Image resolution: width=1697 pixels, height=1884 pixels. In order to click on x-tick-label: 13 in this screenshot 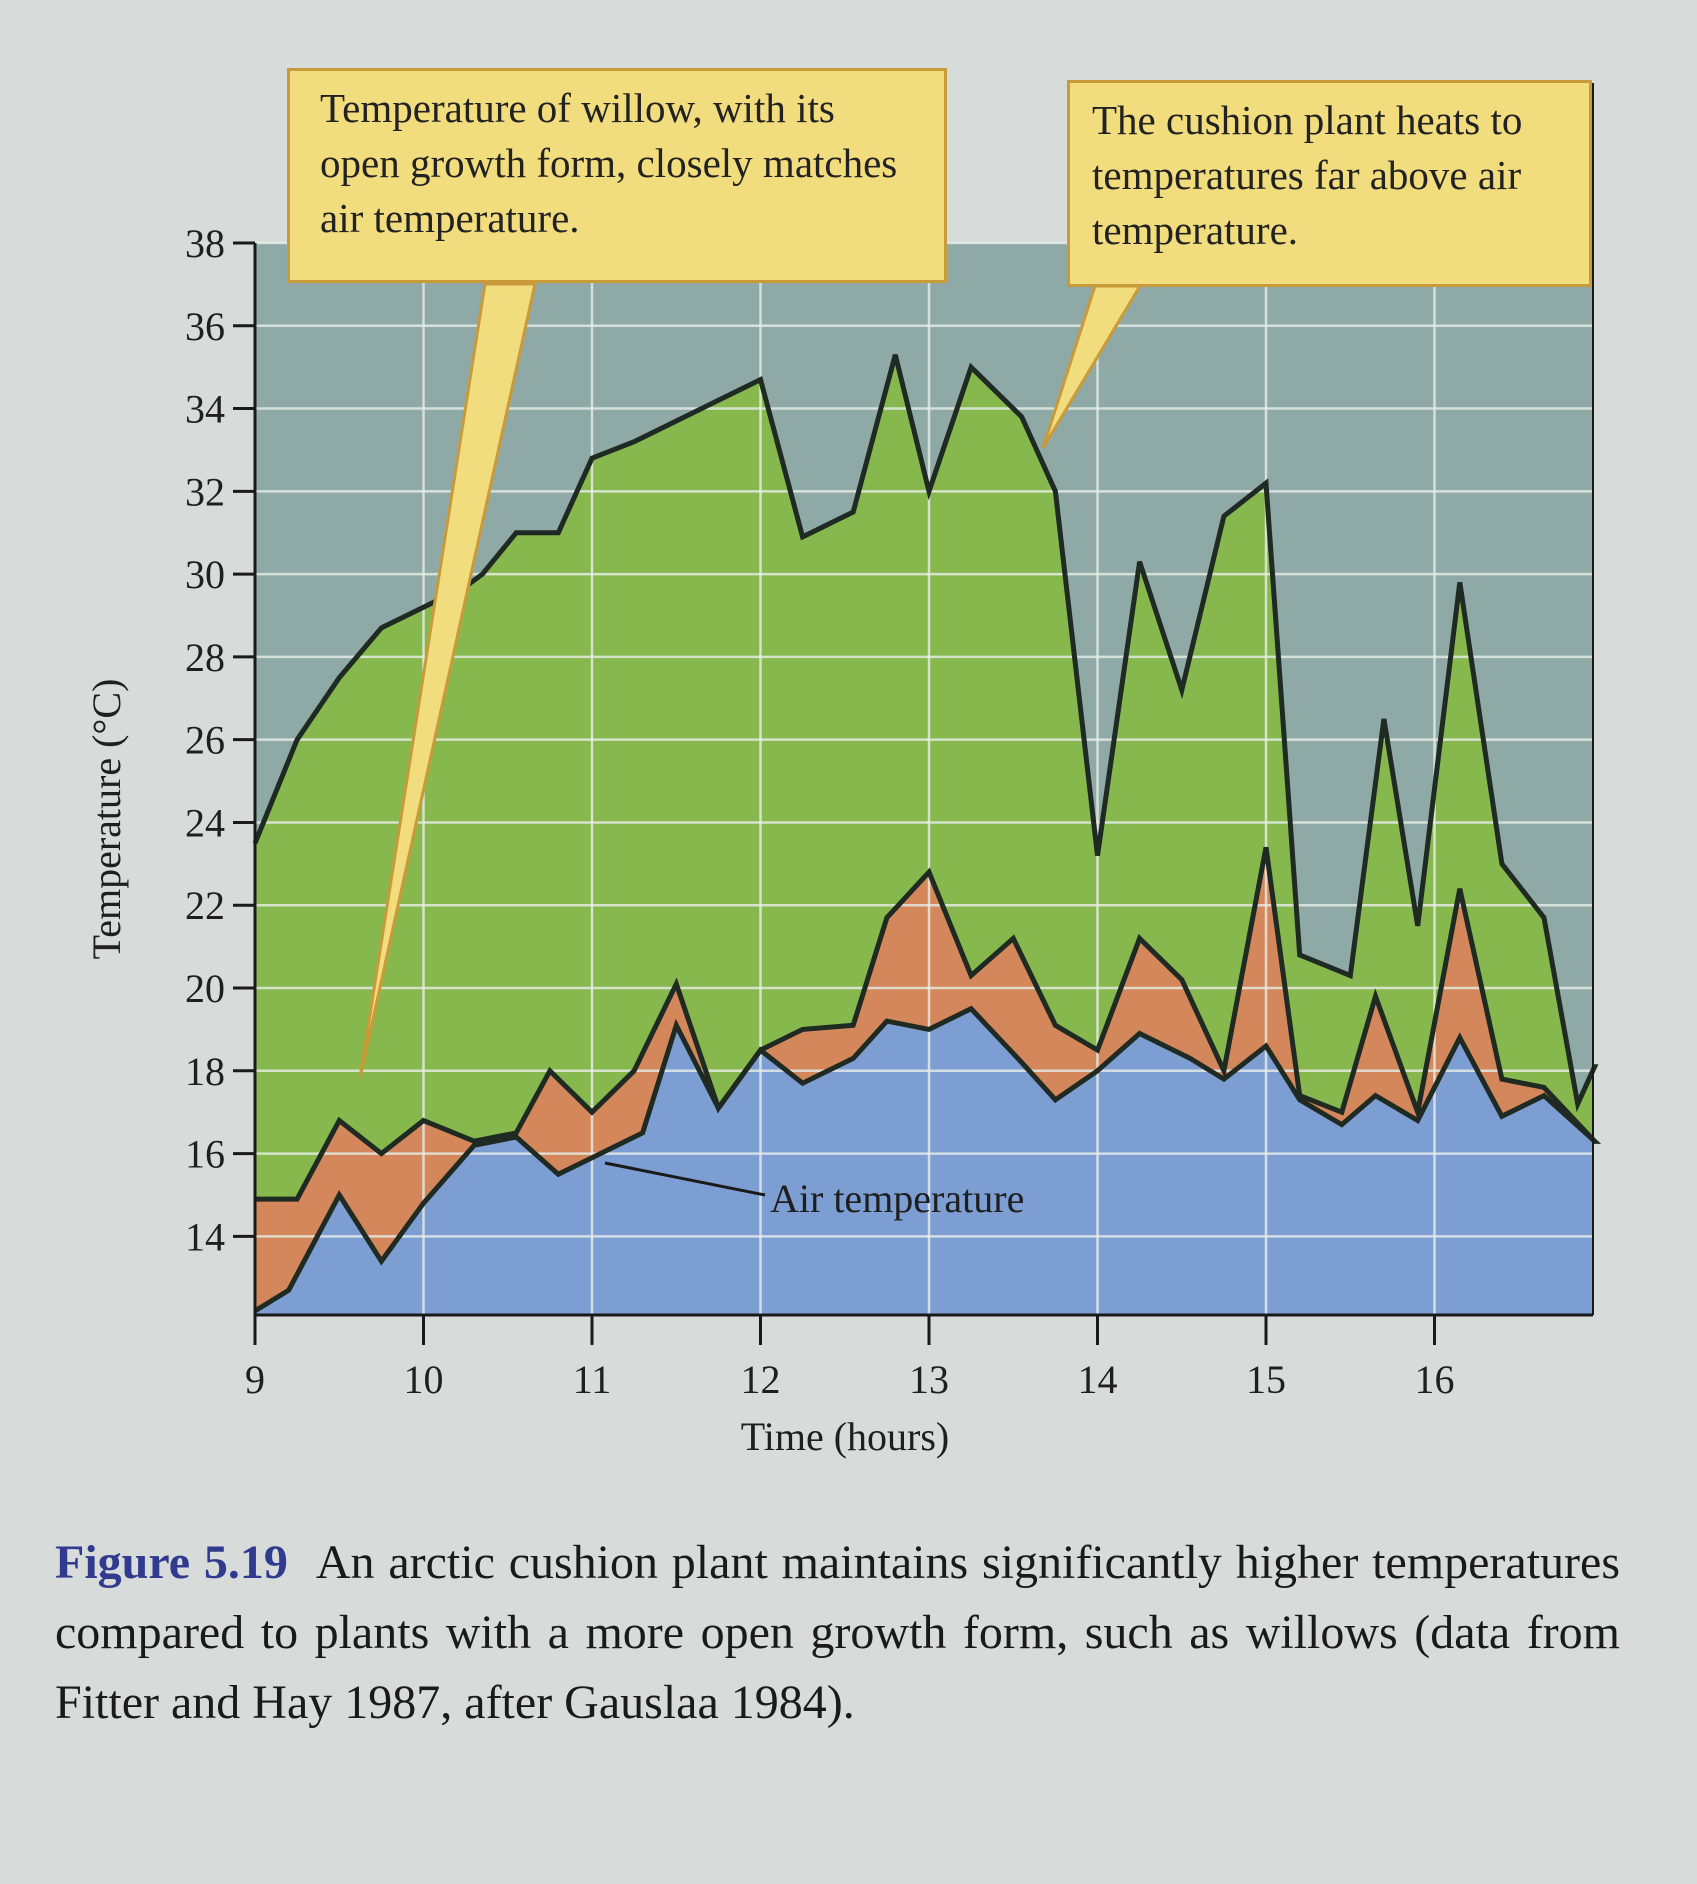, I will do `click(929, 1379)`.